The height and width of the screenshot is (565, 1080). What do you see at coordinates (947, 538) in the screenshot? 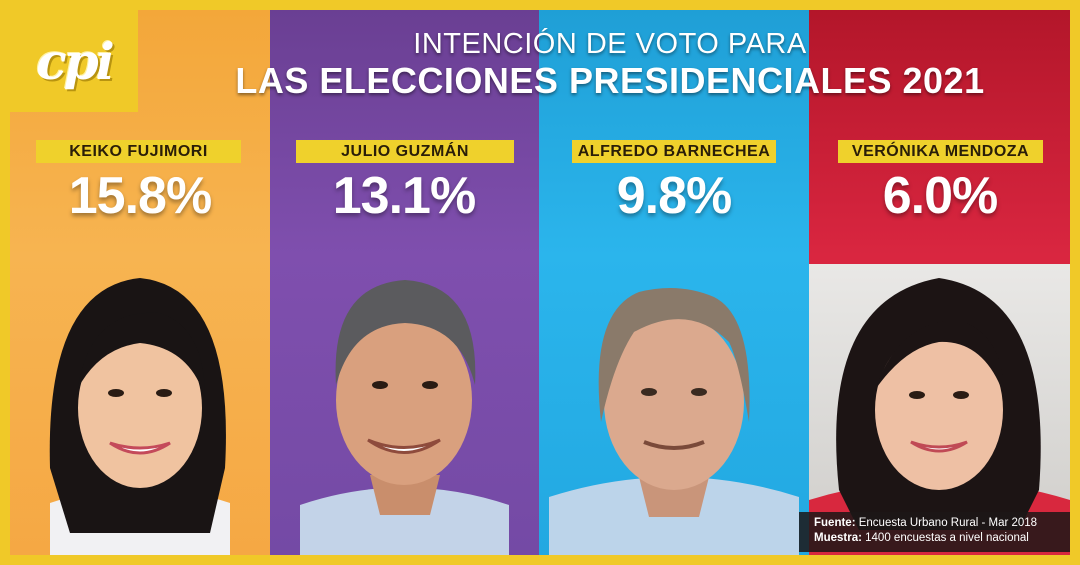
I see `sample-text: 1400 encuestas a nivel nacional` at bounding box center [947, 538].